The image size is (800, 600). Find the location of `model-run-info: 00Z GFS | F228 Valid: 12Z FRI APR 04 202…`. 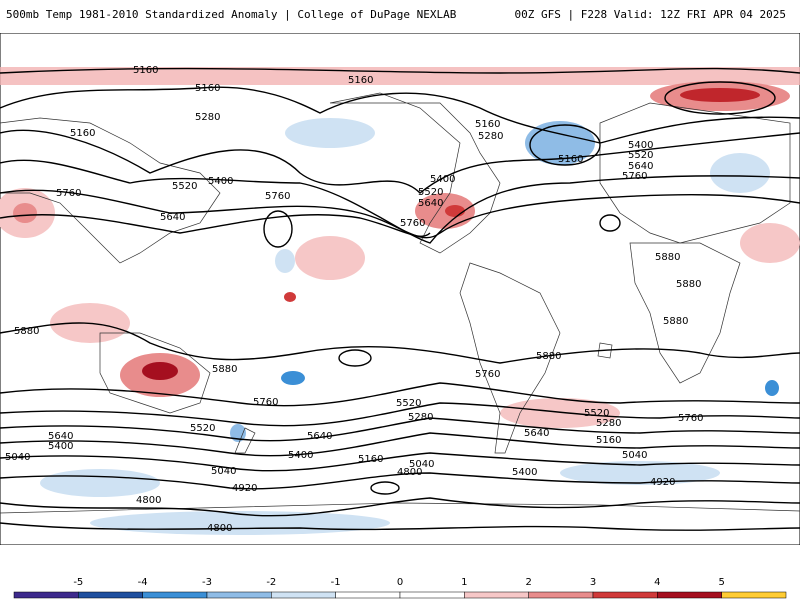

model-run-info: 00Z GFS | F228 Valid: 12Z FRI APR 04 202… is located at coordinates (650, 14).